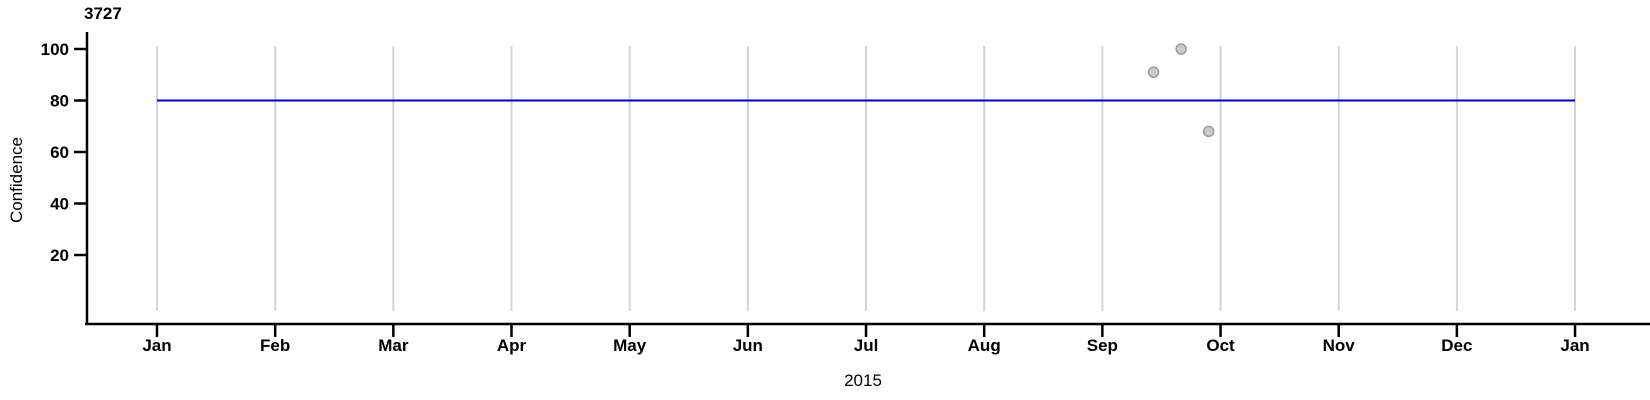 The image size is (1650, 400). What do you see at coordinates (1102, 345) in the screenshot?
I see `x-tick-label: Sep` at bounding box center [1102, 345].